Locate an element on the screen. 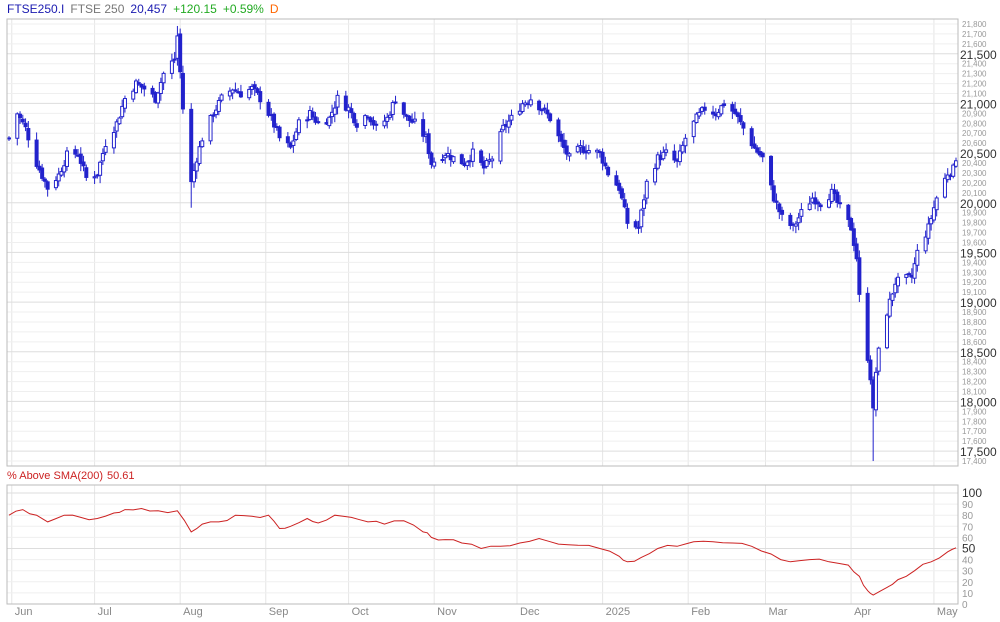 The image size is (1000, 622). y-minor-tick-label: 18,400 is located at coordinates (974, 362).